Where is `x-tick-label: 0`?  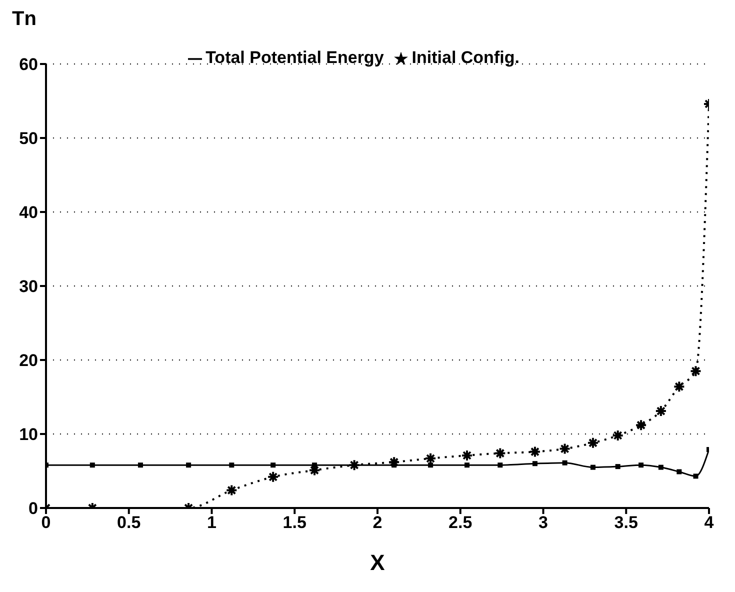
x-tick-label: 0 is located at coordinates (46, 522).